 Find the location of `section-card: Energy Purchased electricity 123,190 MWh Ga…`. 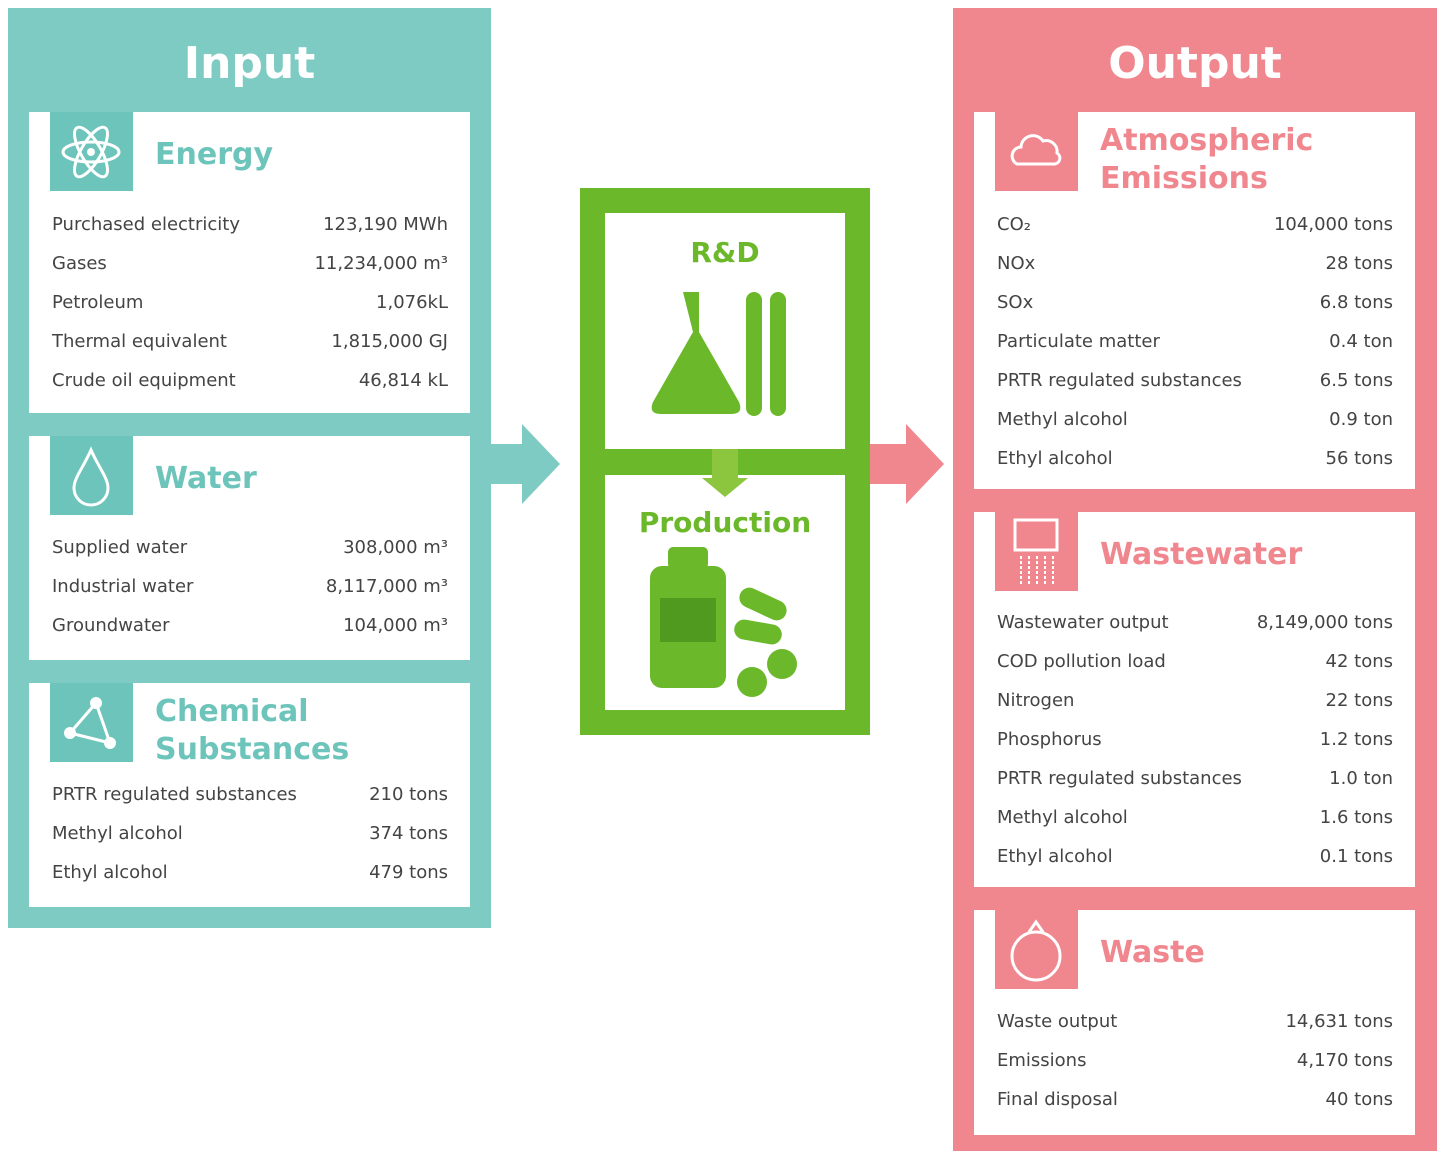

section-card: Energy Purchased electricity 123,190 MWh Ga… is located at coordinates (249, 262).